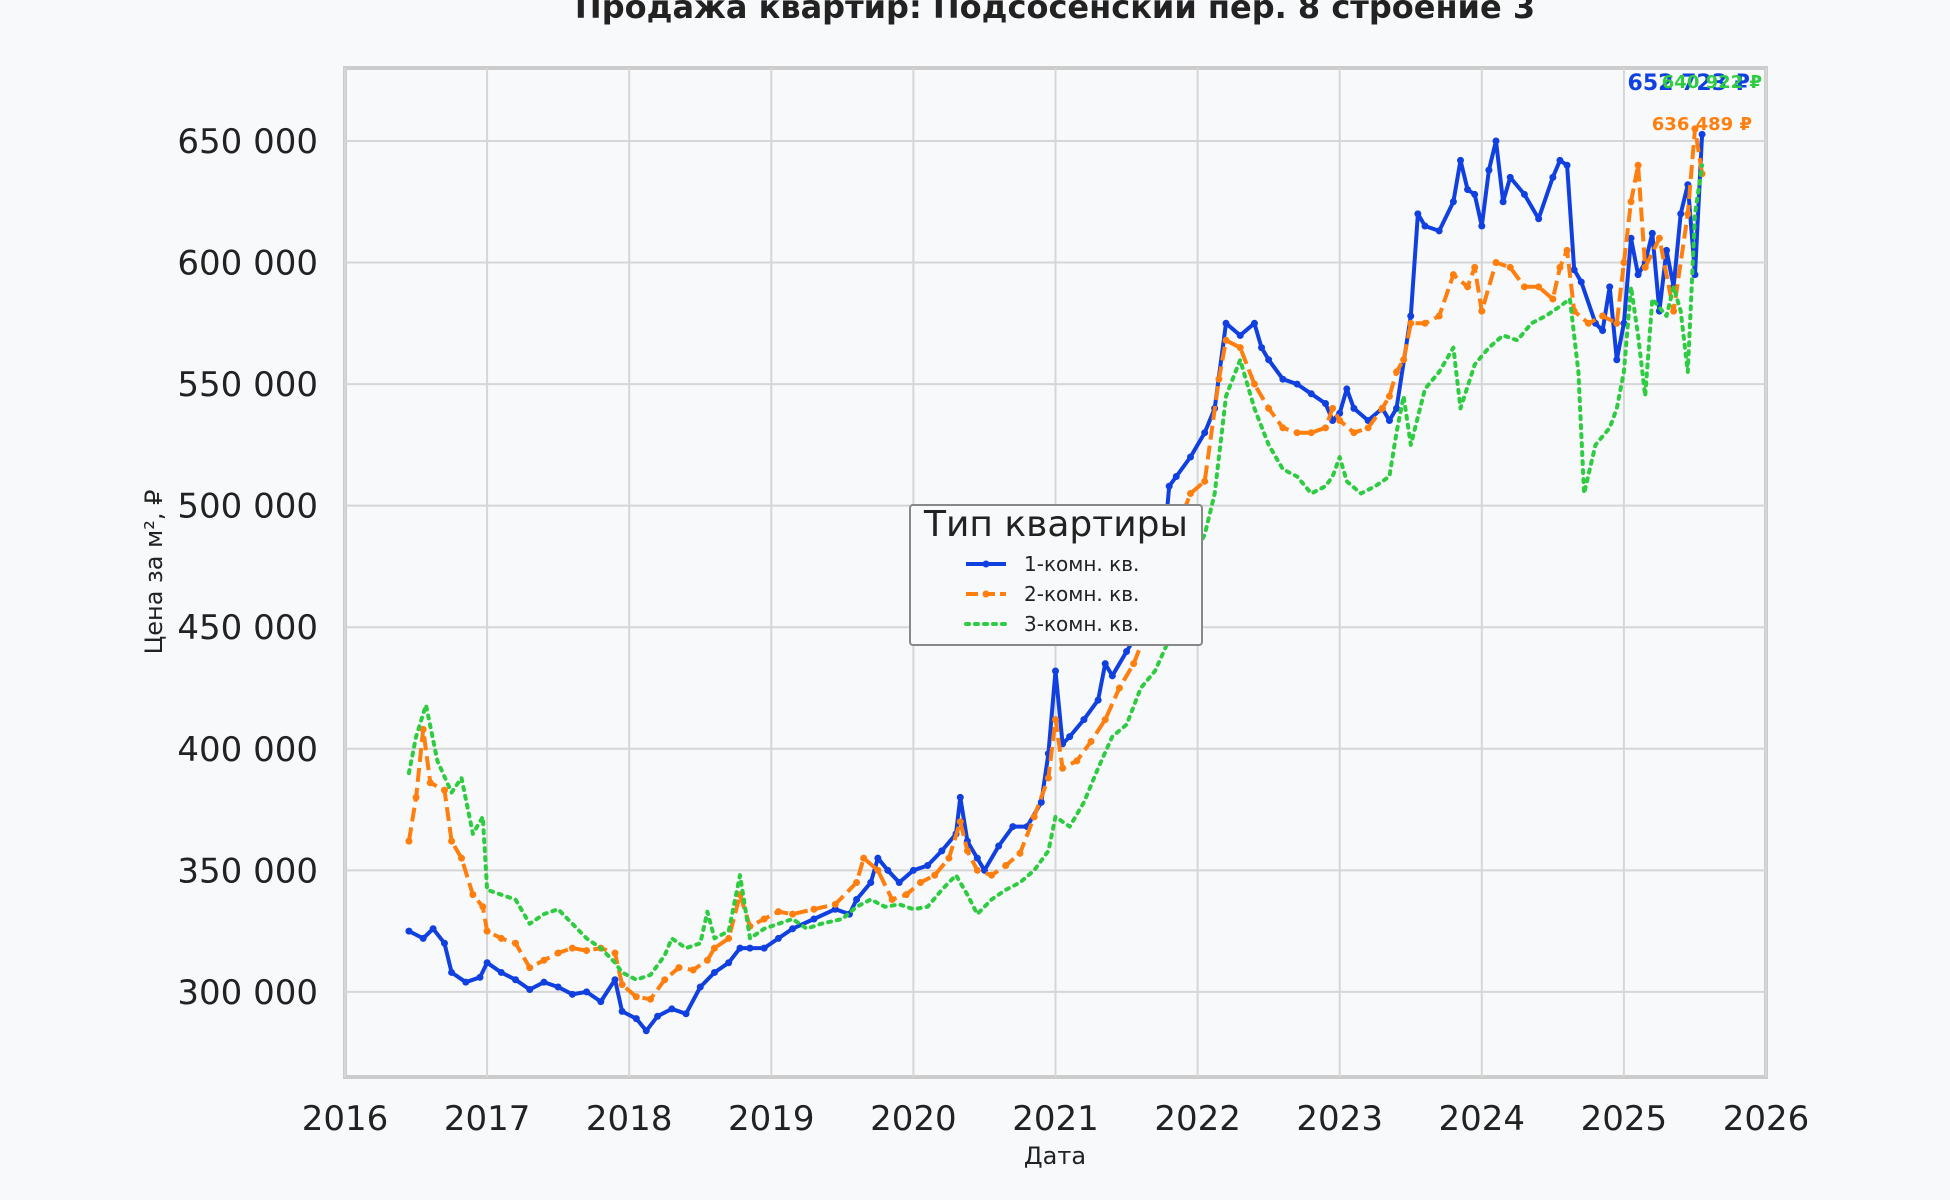 Image resolution: width=1950 pixels, height=1200 pixels. What do you see at coordinates (1695, 103) in the screenshot?
I see `end-labels: 652 723 ₽640 922 ₽ 636 489 ₽` at bounding box center [1695, 103].